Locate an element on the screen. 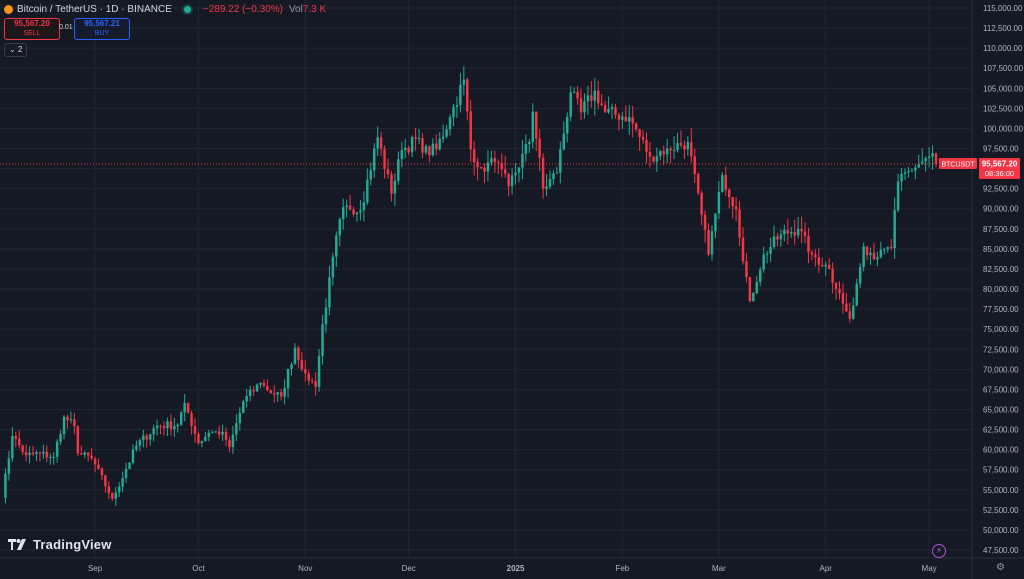  sell-price: 95,567.20 is located at coordinates (32, 23).